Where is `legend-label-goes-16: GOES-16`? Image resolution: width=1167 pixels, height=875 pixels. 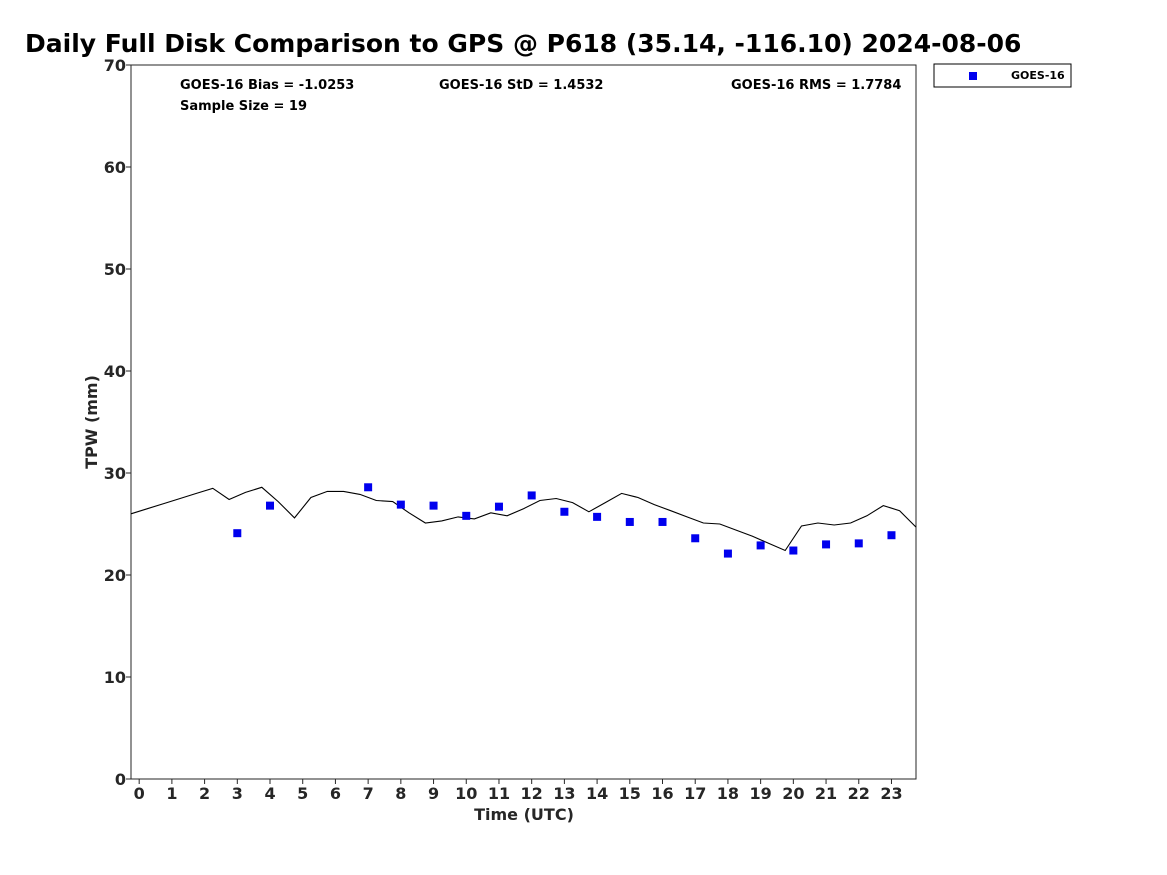 legend-label-goes-16: GOES-16 is located at coordinates (1038, 75).